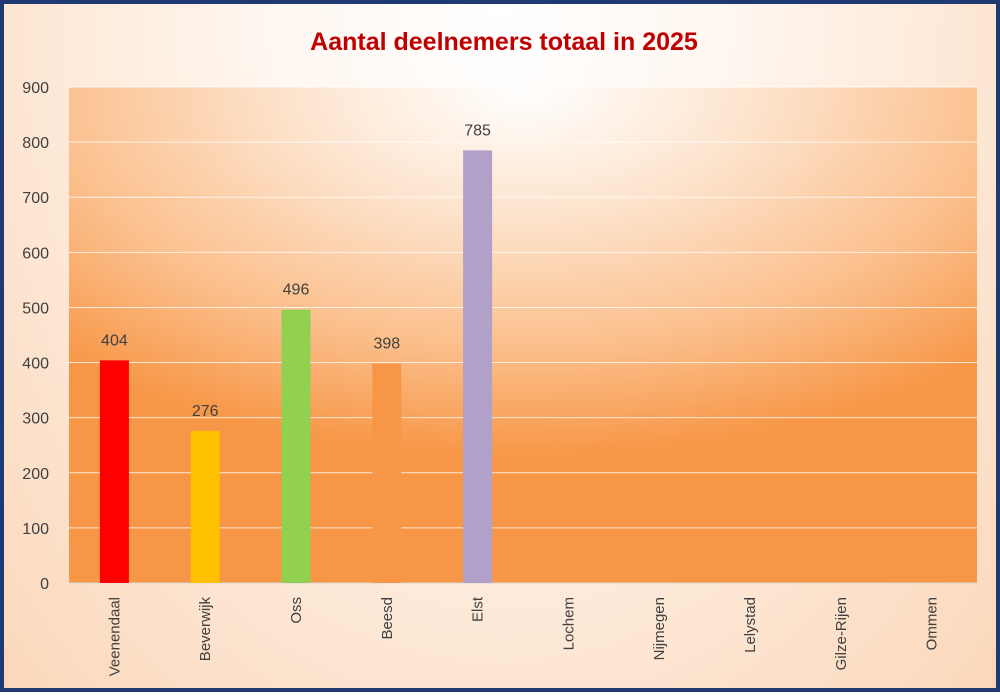 This screenshot has width=1000, height=696. I want to click on y-tick-label: 200, so click(35, 474).